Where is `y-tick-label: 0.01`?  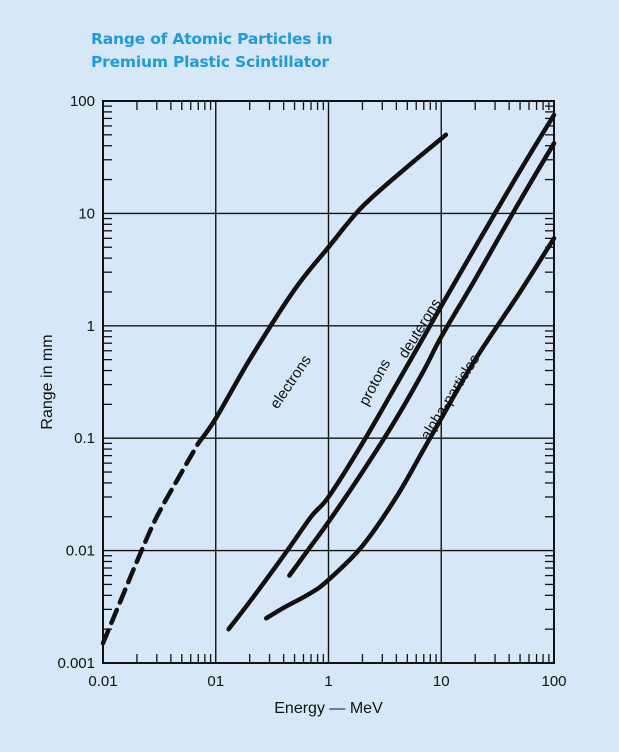 y-tick-label: 0.01 is located at coordinates (80, 551).